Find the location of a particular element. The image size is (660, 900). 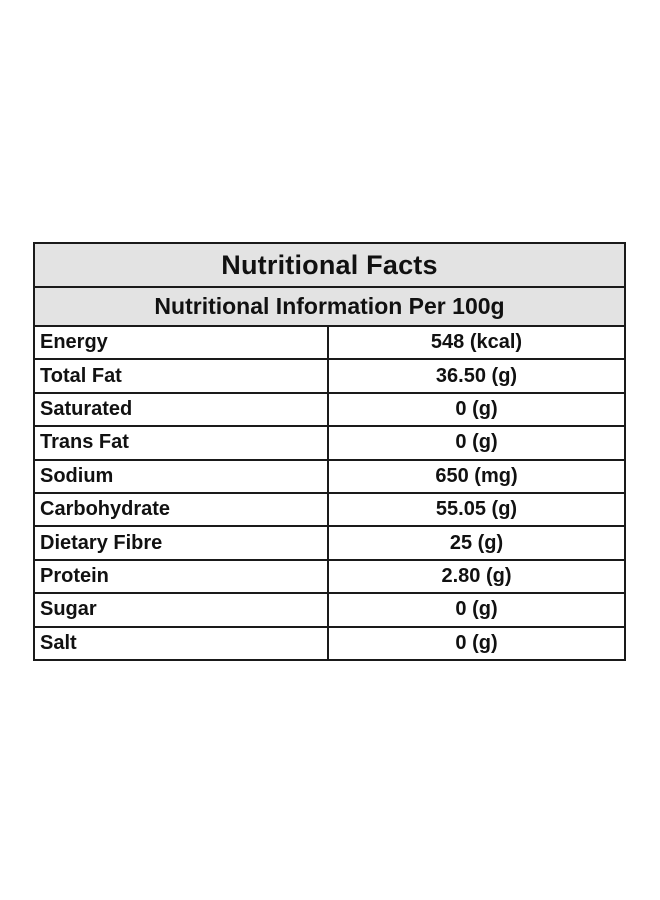

table-row: Carbohydrate 55.05 (g) is located at coordinates (329, 510).